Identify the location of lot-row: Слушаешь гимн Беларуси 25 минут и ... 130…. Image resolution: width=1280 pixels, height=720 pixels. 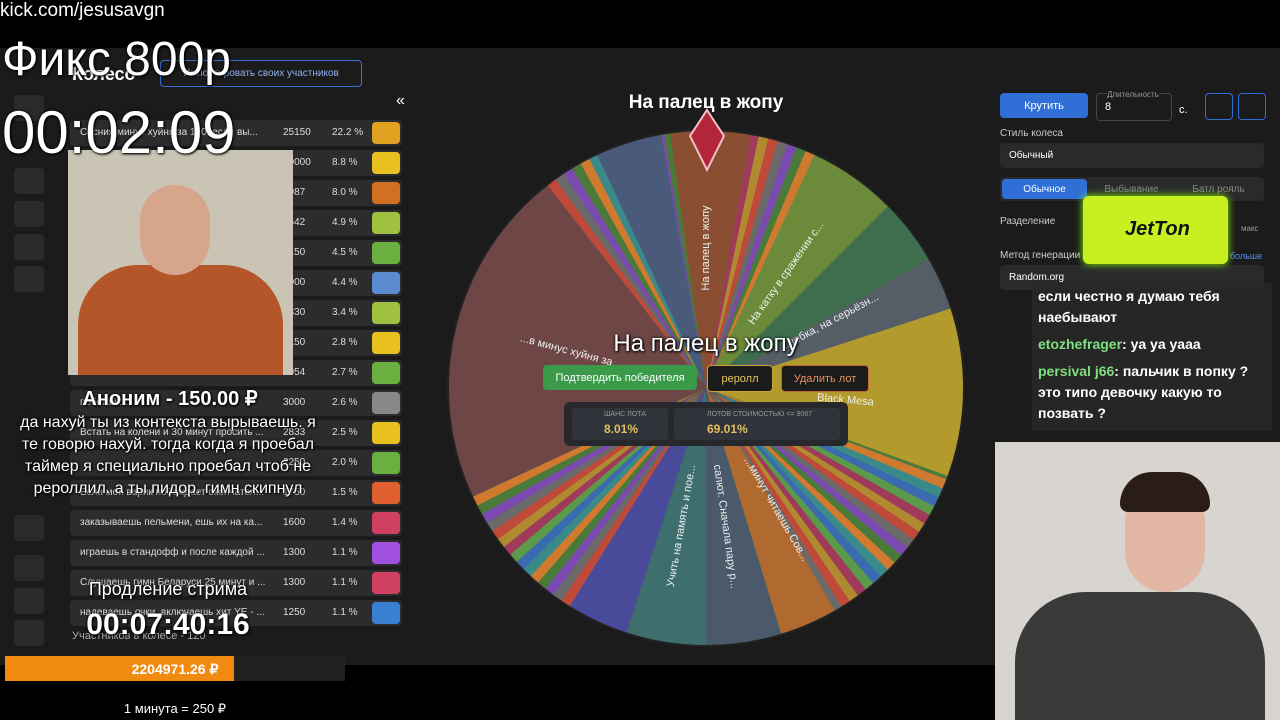
(236, 583).